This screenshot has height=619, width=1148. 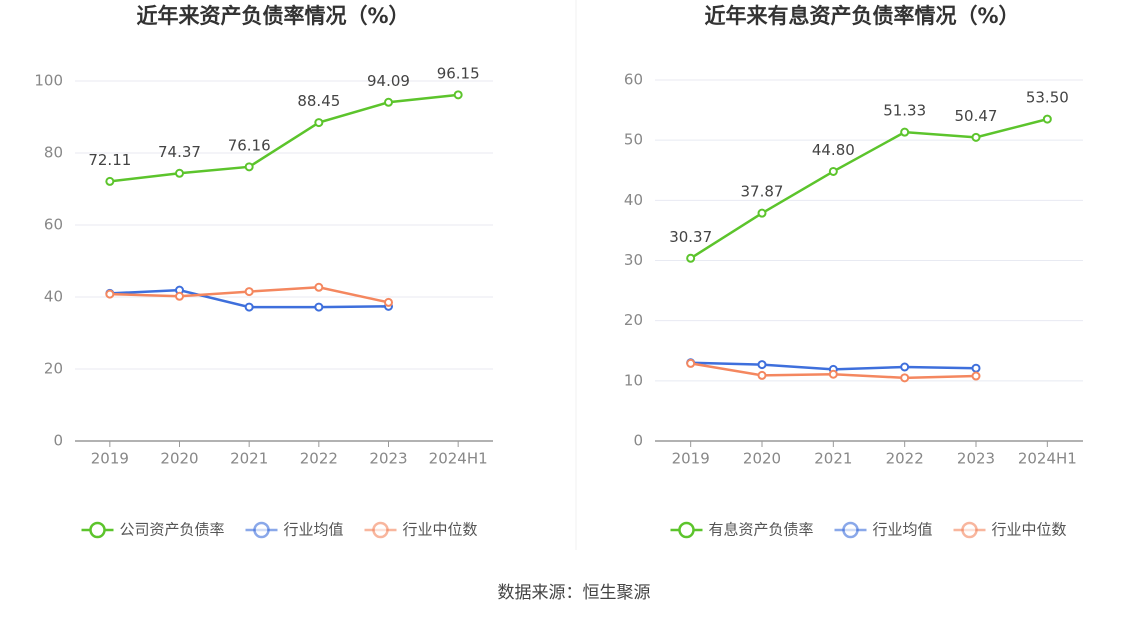 I want to click on data-label: 51.33, so click(x=904, y=111).